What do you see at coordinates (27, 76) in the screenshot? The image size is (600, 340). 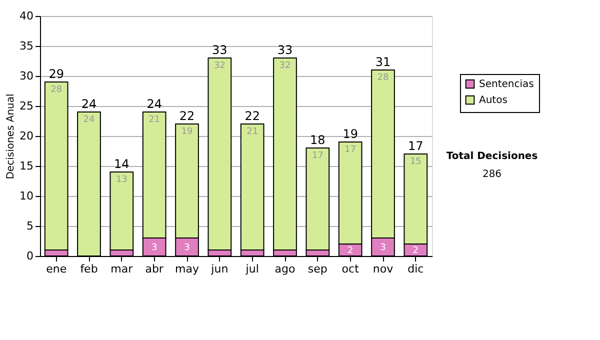 I see `y-tick-label: 30` at bounding box center [27, 76].